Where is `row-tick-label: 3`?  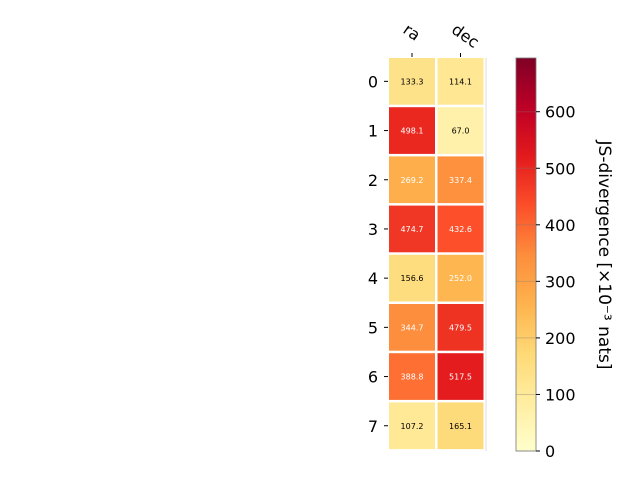 row-tick-label: 3 is located at coordinates (373, 229).